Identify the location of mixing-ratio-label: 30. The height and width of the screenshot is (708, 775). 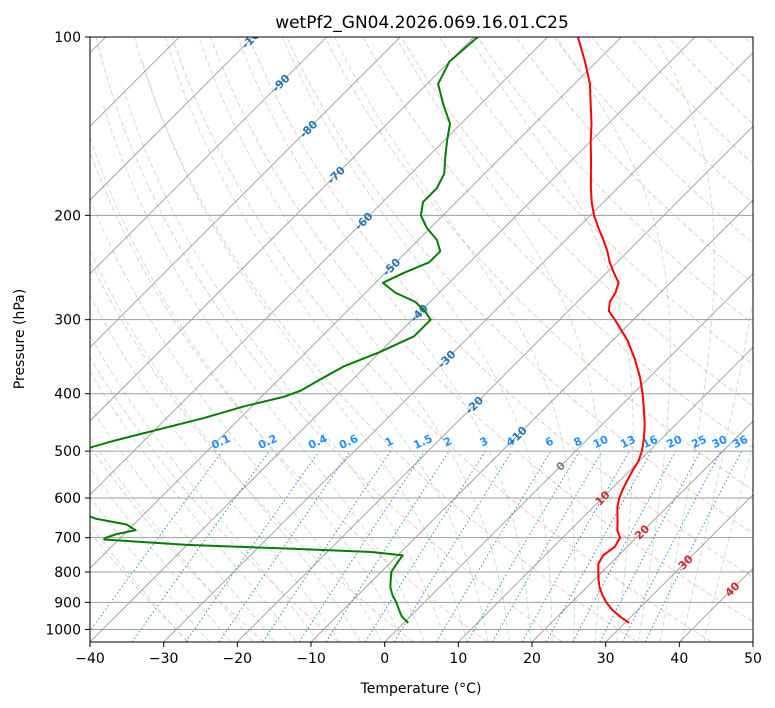
(720, 442).